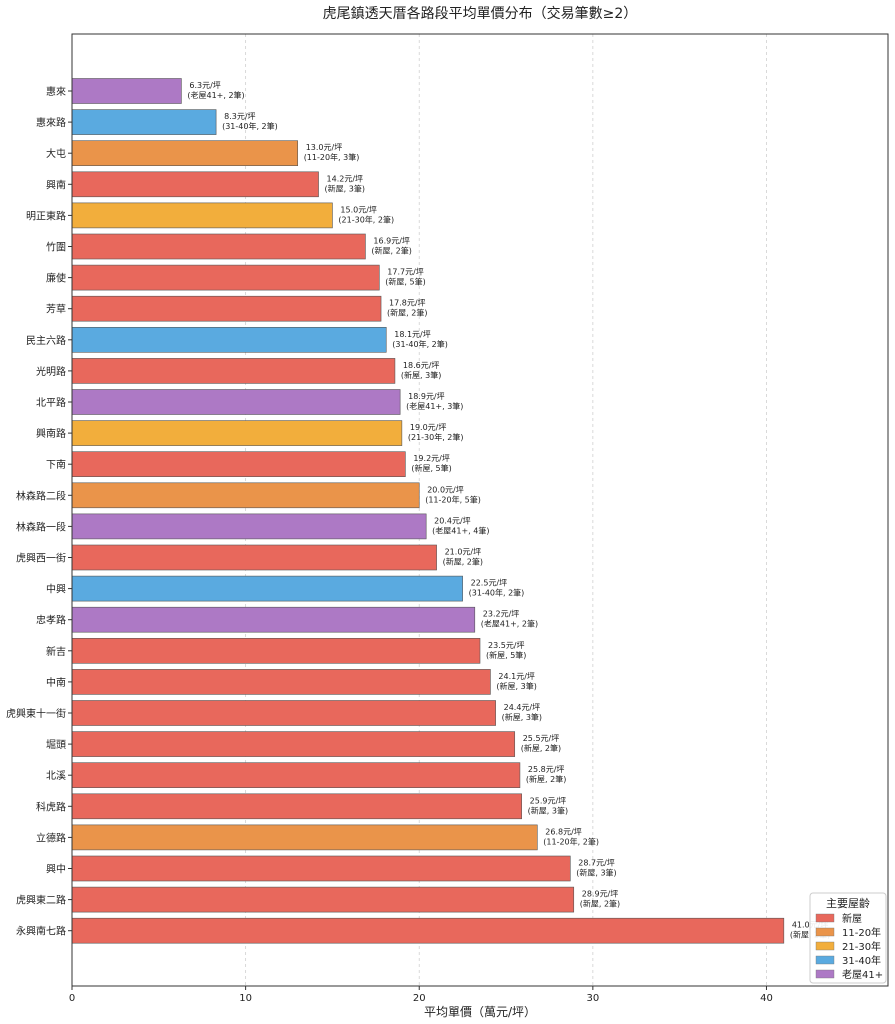  I want to click on data-label-price: 24.4元/坪, so click(522, 707).